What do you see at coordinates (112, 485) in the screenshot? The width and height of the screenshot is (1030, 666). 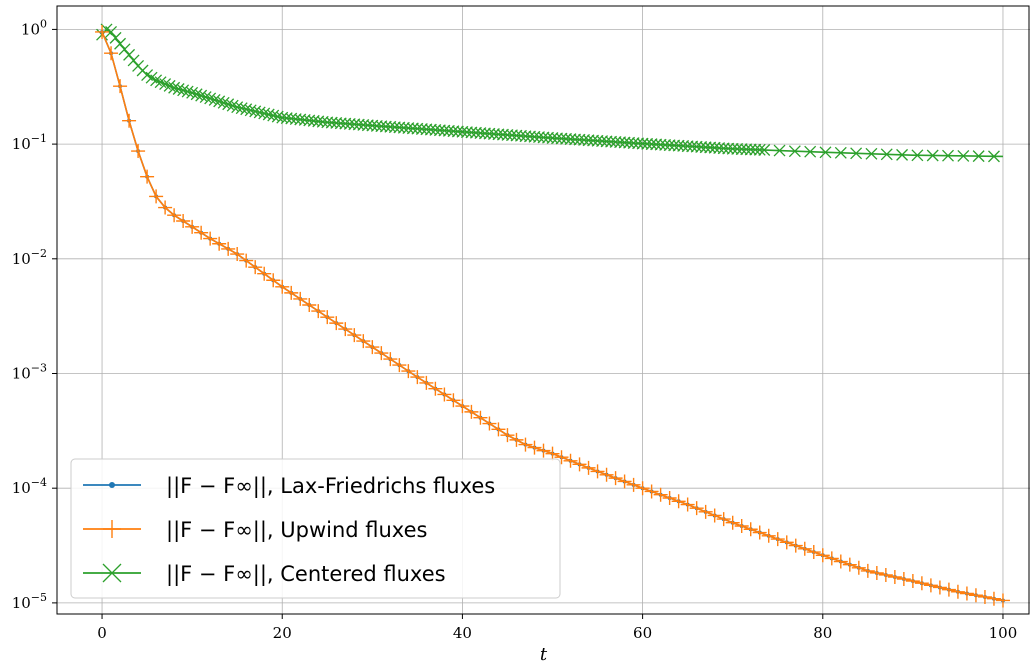 I see `data-point-dot` at bounding box center [112, 485].